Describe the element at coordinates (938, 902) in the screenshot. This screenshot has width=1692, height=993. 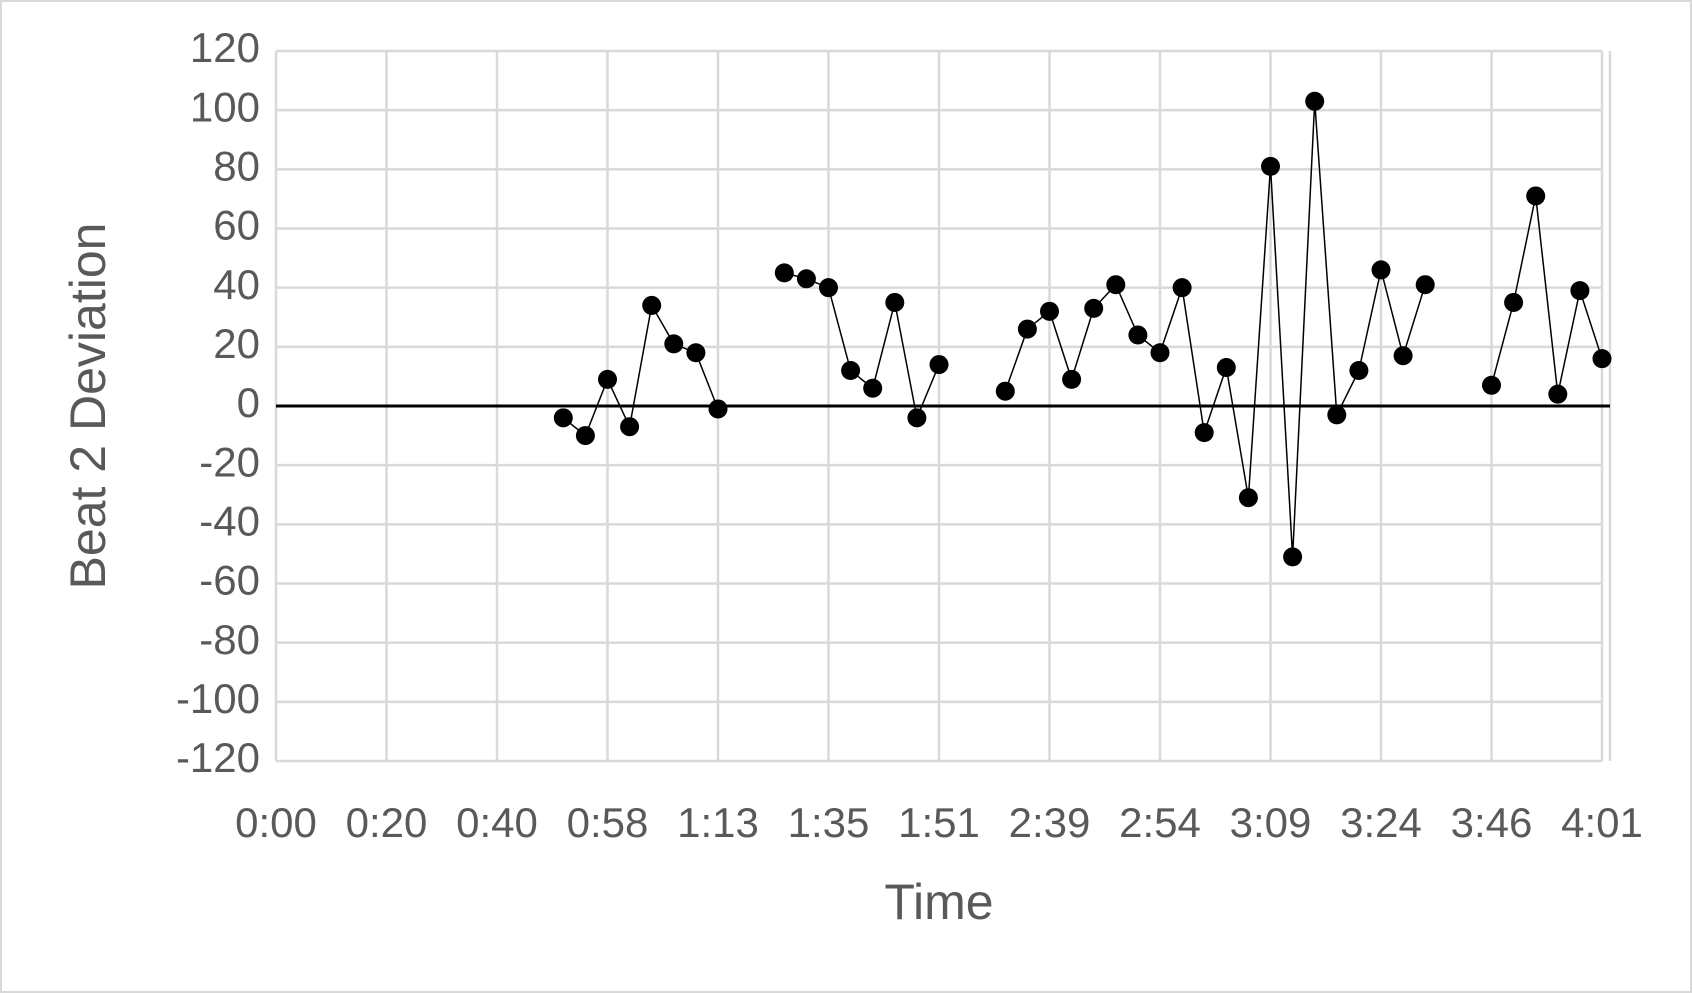
I see `x-axis-title: Time` at that location.